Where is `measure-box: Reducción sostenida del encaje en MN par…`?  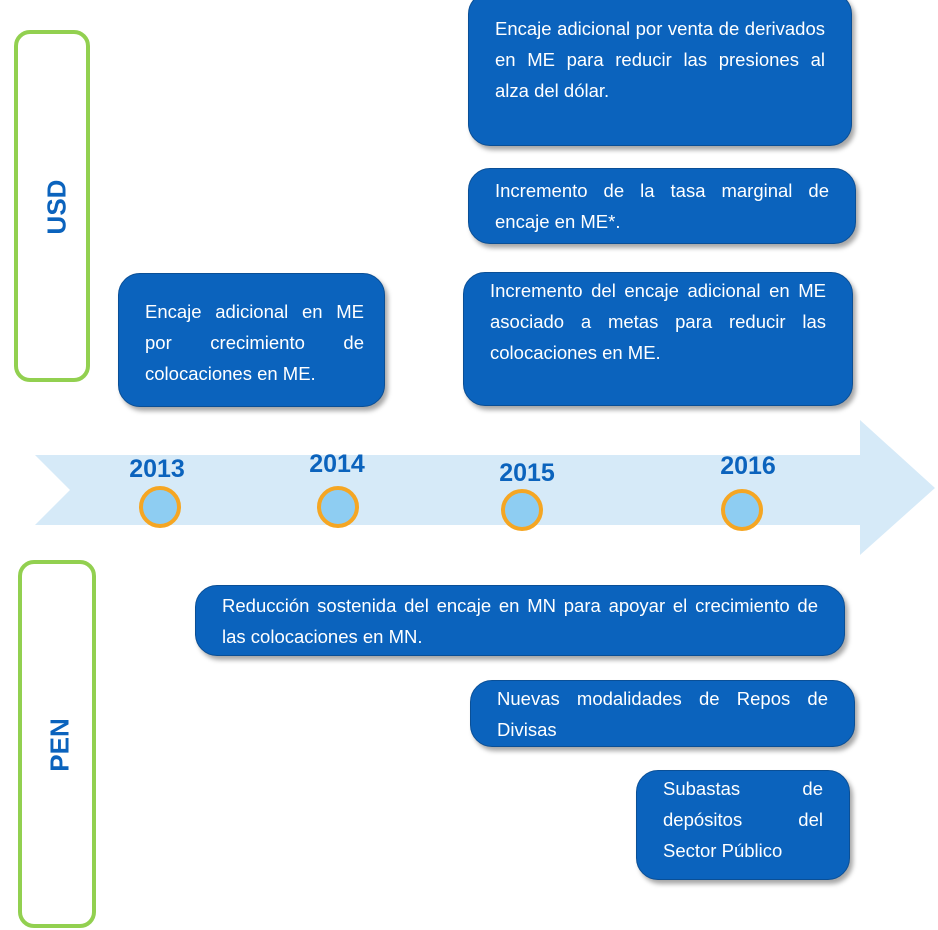
measure-box: Reducción sostenida del encaje en MN par… is located at coordinates (520, 620).